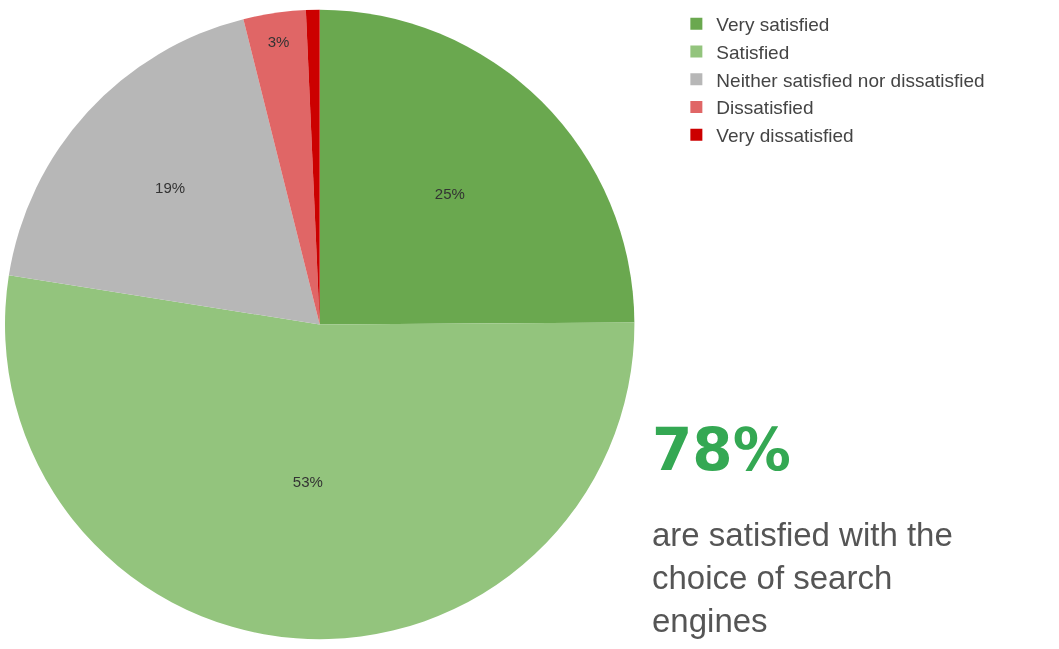 The width and height of the screenshot is (1059, 649). Describe the element at coordinates (765, 108) in the screenshot. I see `legend-label: Dissatisfied` at that location.